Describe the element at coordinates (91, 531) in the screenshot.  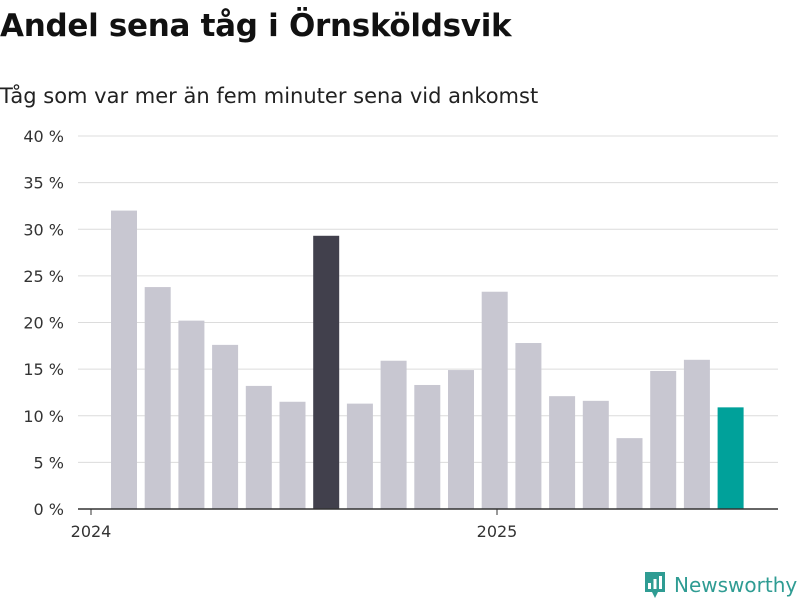
I see `x-tick-label: 2024` at that location.